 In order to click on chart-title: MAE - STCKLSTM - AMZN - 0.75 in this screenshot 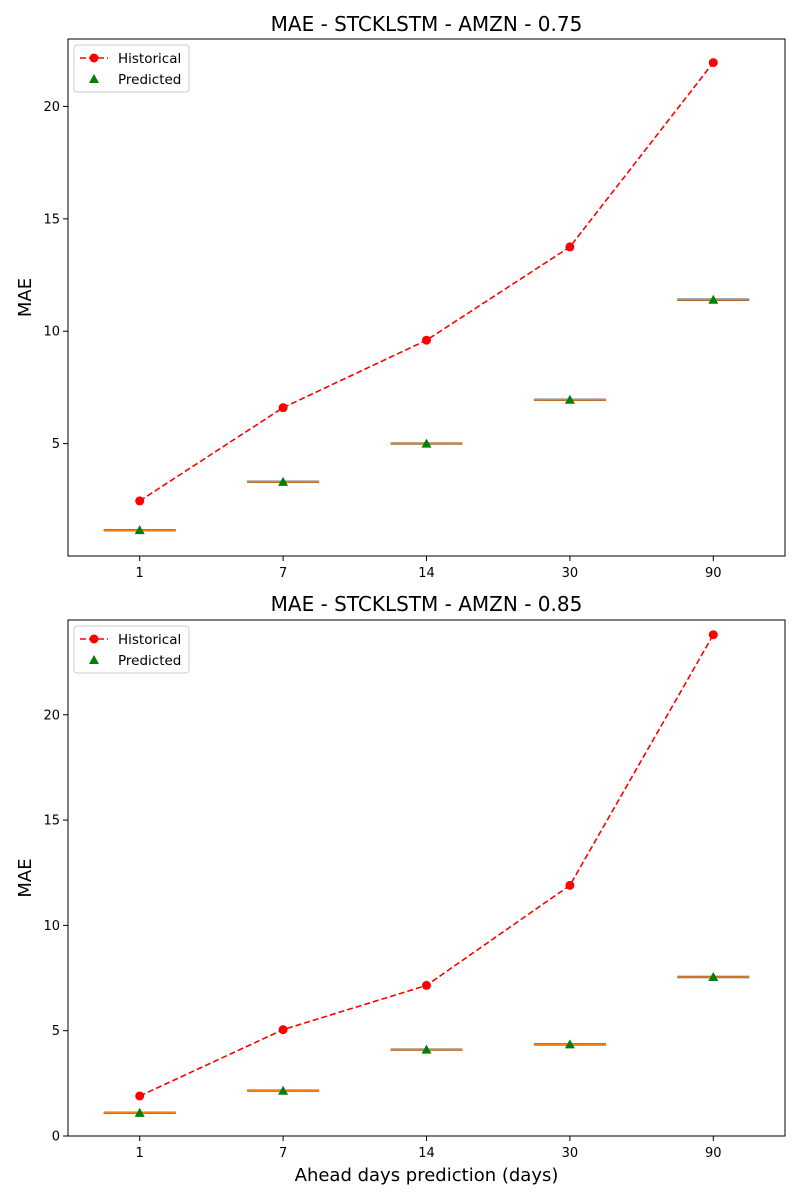, I will do `click(427, 24)`.